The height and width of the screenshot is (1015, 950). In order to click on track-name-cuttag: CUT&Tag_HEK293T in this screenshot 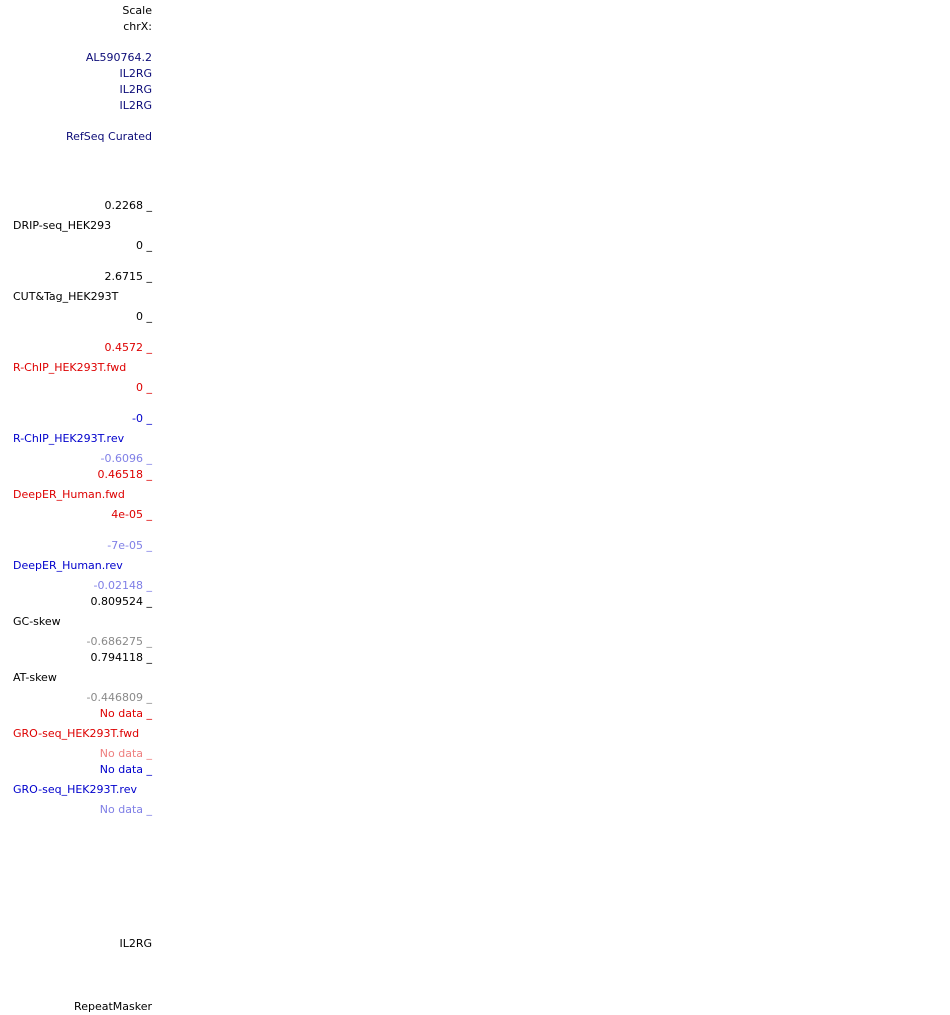, I will do `click(66, 296)`.